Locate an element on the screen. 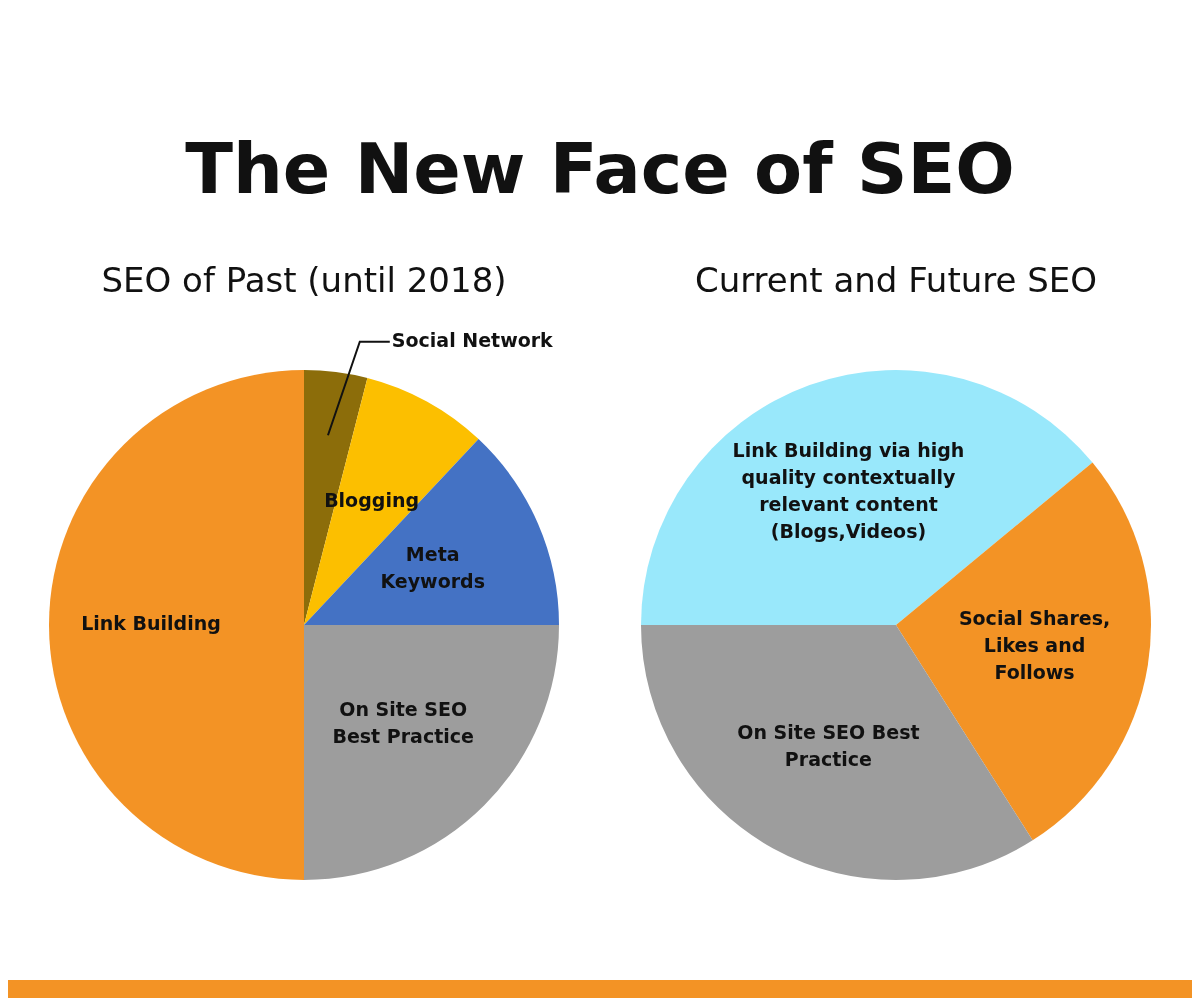 The image size is (1200, 1006). slice-label: Meta Keywords is located at coordinates (432, 567).